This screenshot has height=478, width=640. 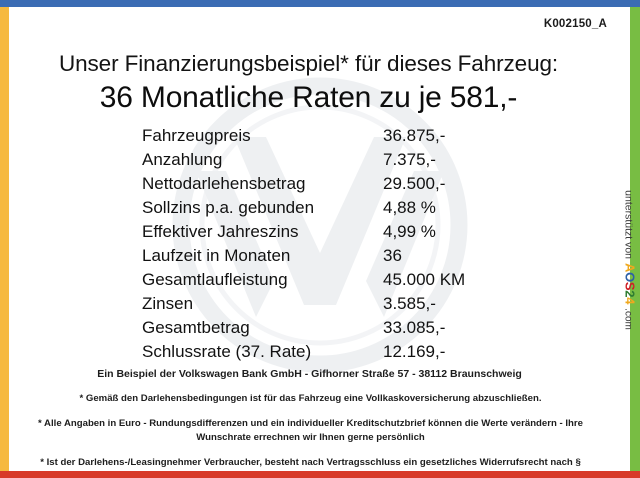 What do you see at coordinates (322, 258) in the screenshot?
I see `table-row: Laufzeit in Monaten 36` at bounding box center [322, 258].